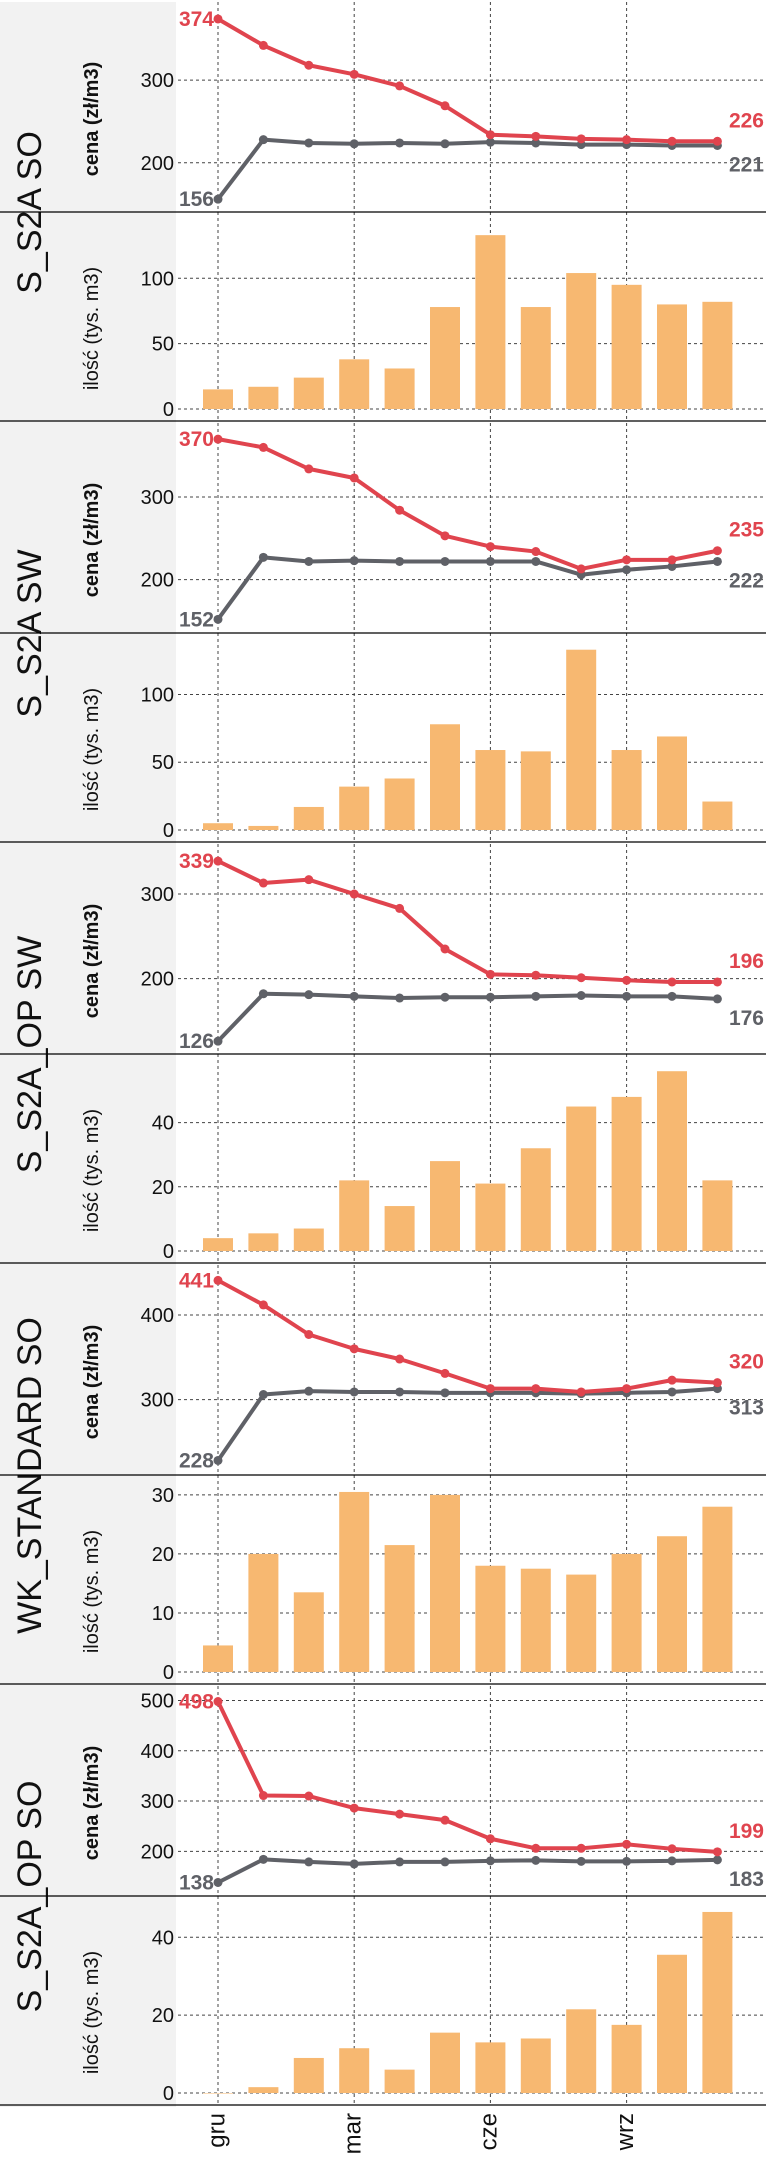 Image resolution: width=766 pixels, height=2165 pixels. What do you see at coordinates (196, 1882) in the screenshot?
I see `gray-first-label: 138` at bounding box center [196, 1882].